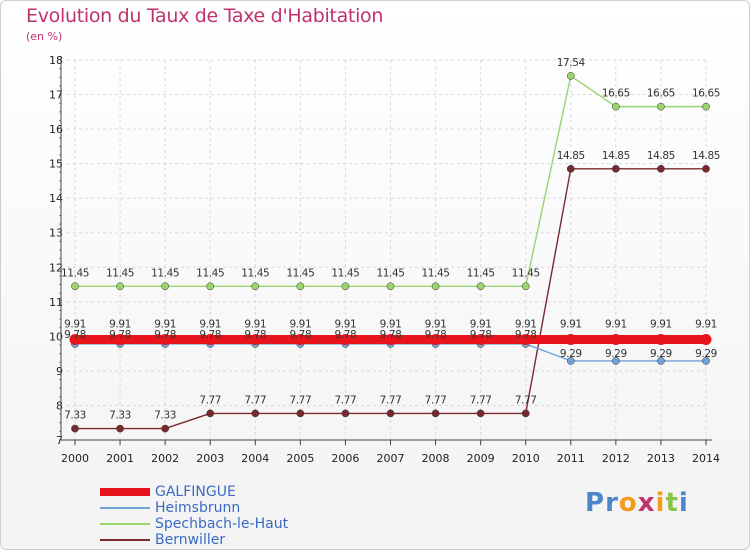  Describe the element at coordinates (661, 94) in the screenshot. I see `data-label: 16.65` at that location.